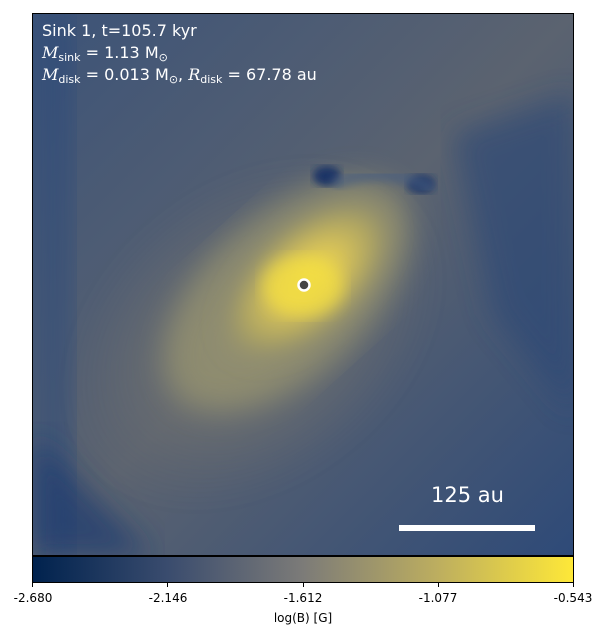  Describe the element at coordinates (269, 74) in the screenshot. I see `disk-radius-value: = 67.78 au` at that location.